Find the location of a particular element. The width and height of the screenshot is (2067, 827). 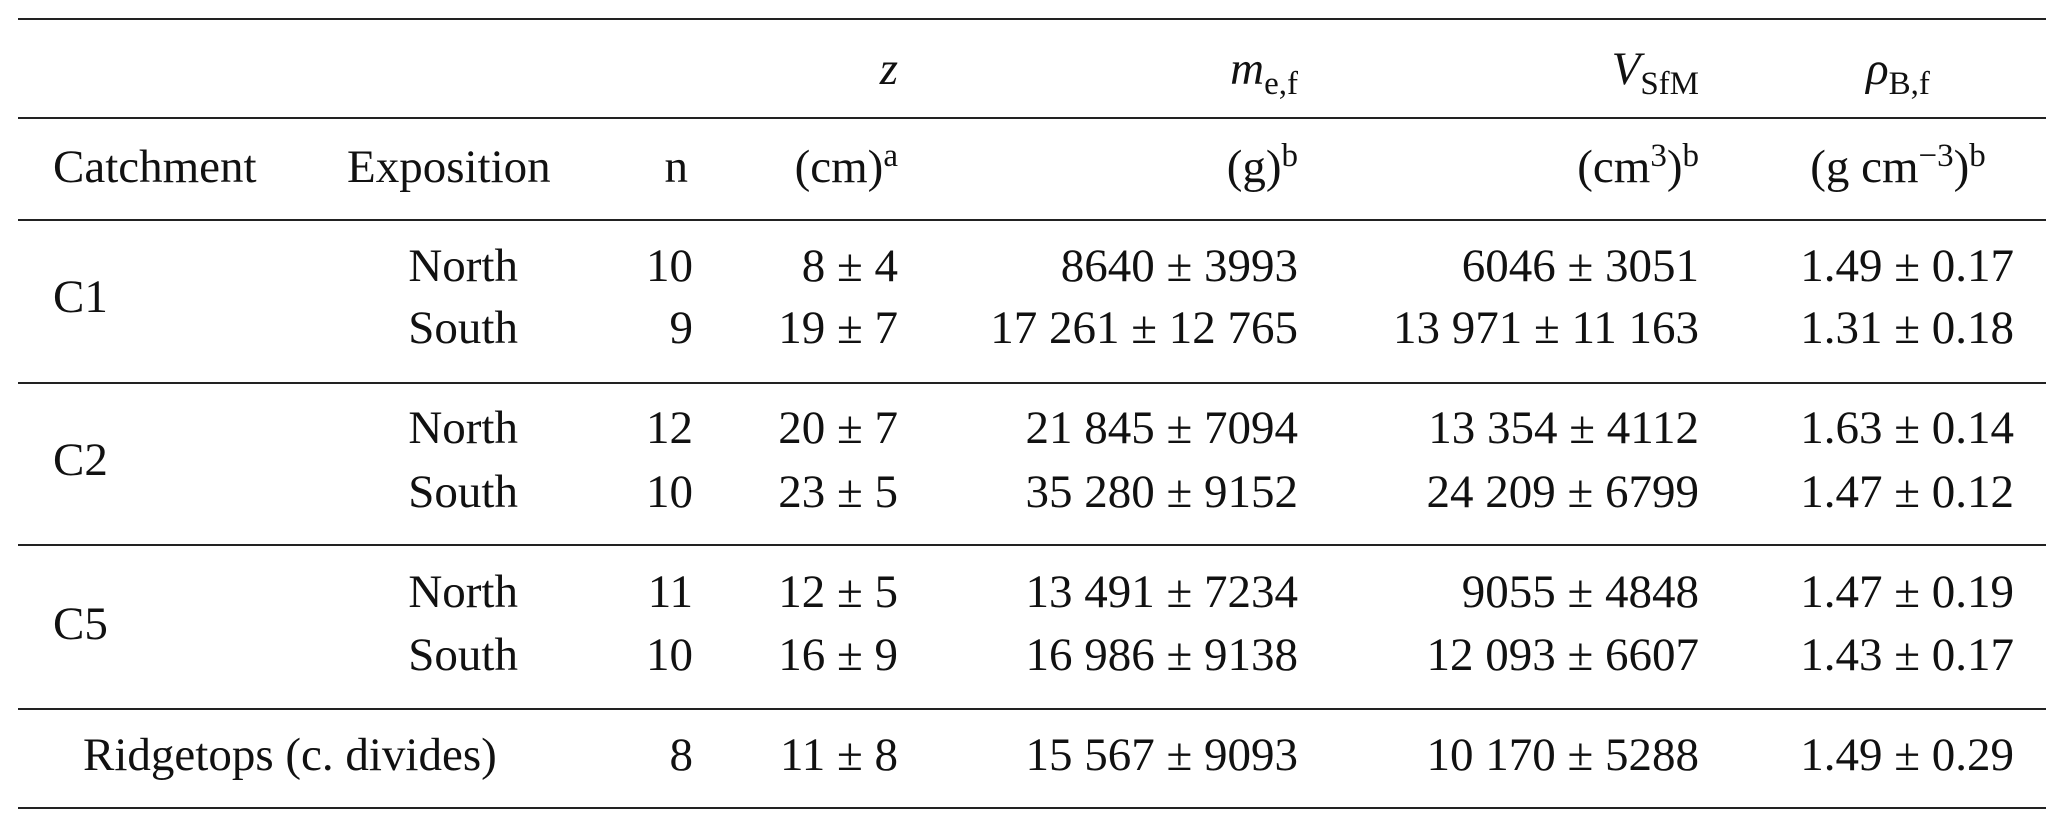

value-cell: 12 ± 5 is located at coordinates (838, 592).